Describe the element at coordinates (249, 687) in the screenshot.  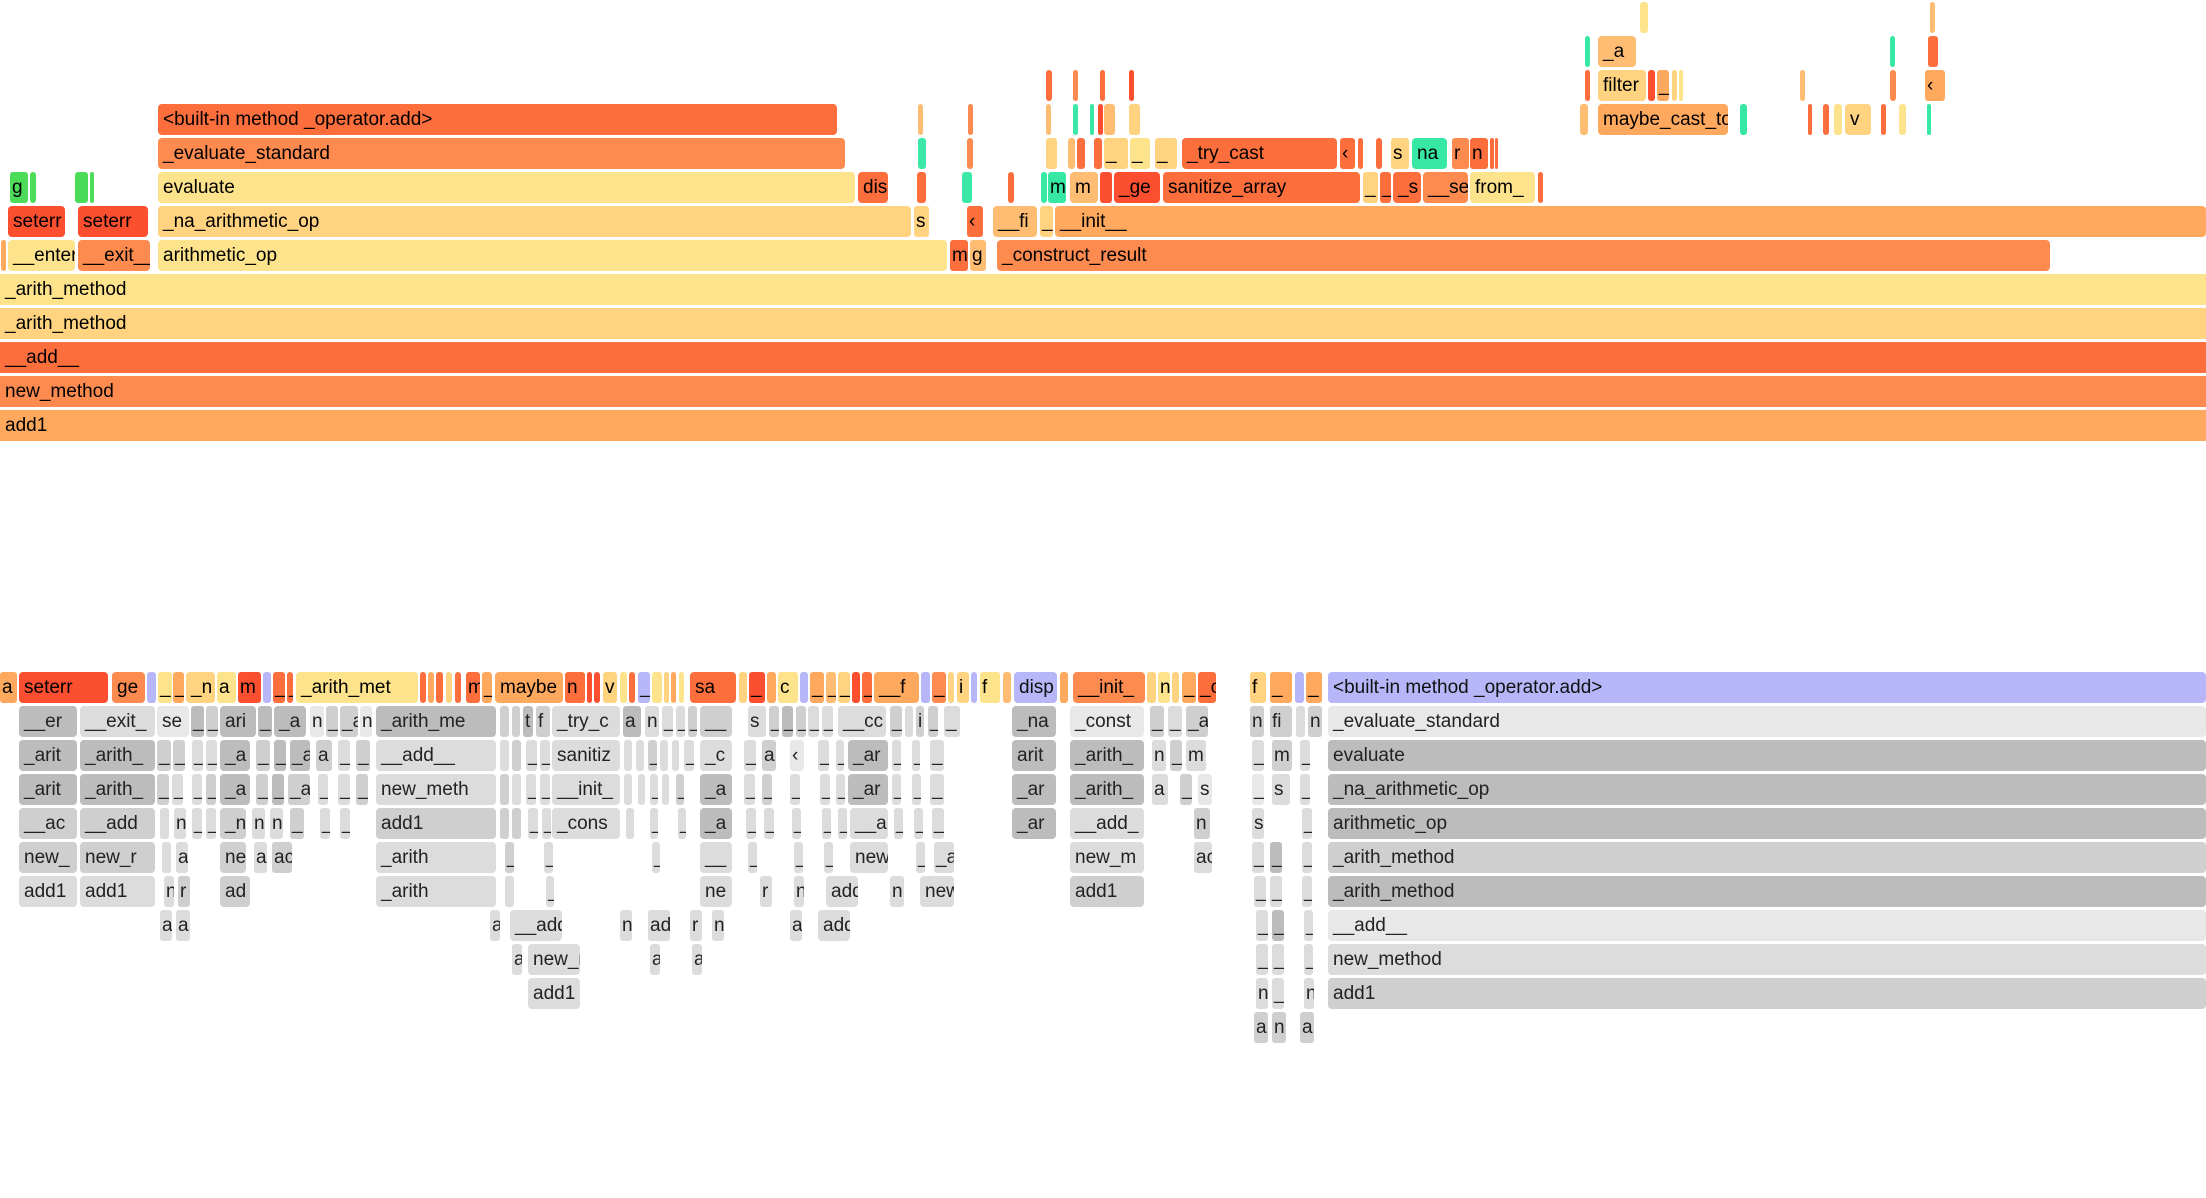
I see `flame-frame: m` at that location.